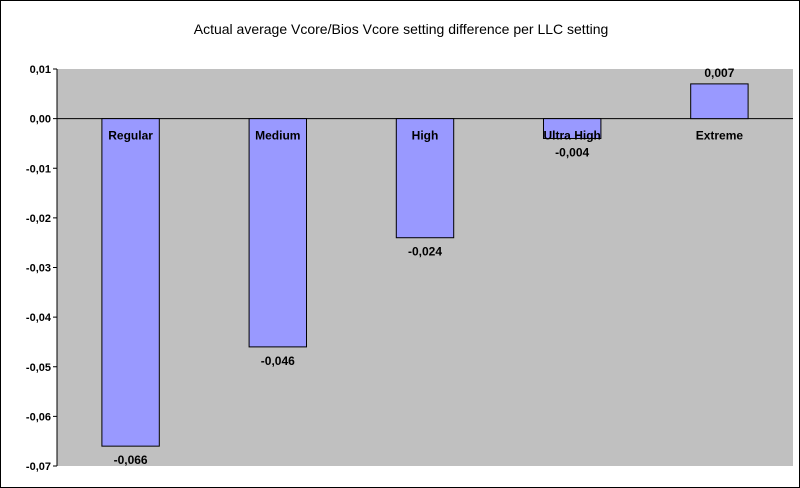  What do you see at coordinates (277, 136) in the screenshot?
I see `x-category-label: Medium` at bounding box center [277, 136].